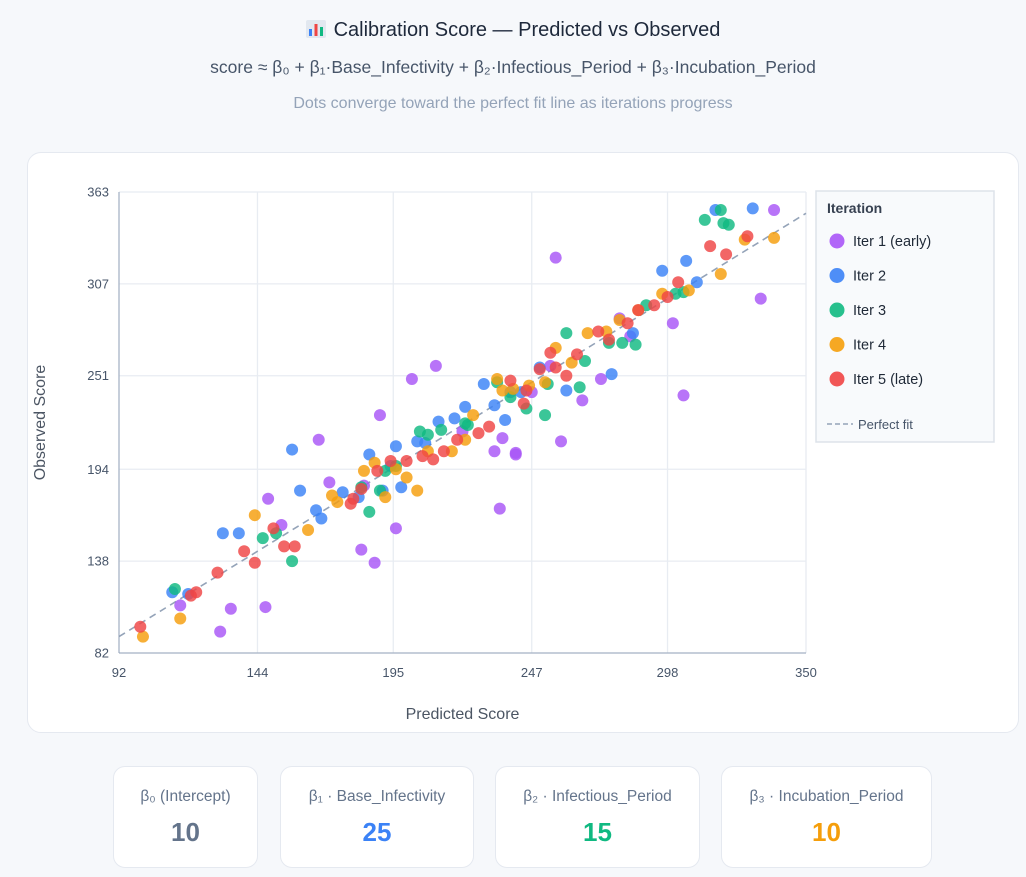 This screenshot has height=877, width=1026. I want to click on y-tick-label: 194, so click(98, 469).